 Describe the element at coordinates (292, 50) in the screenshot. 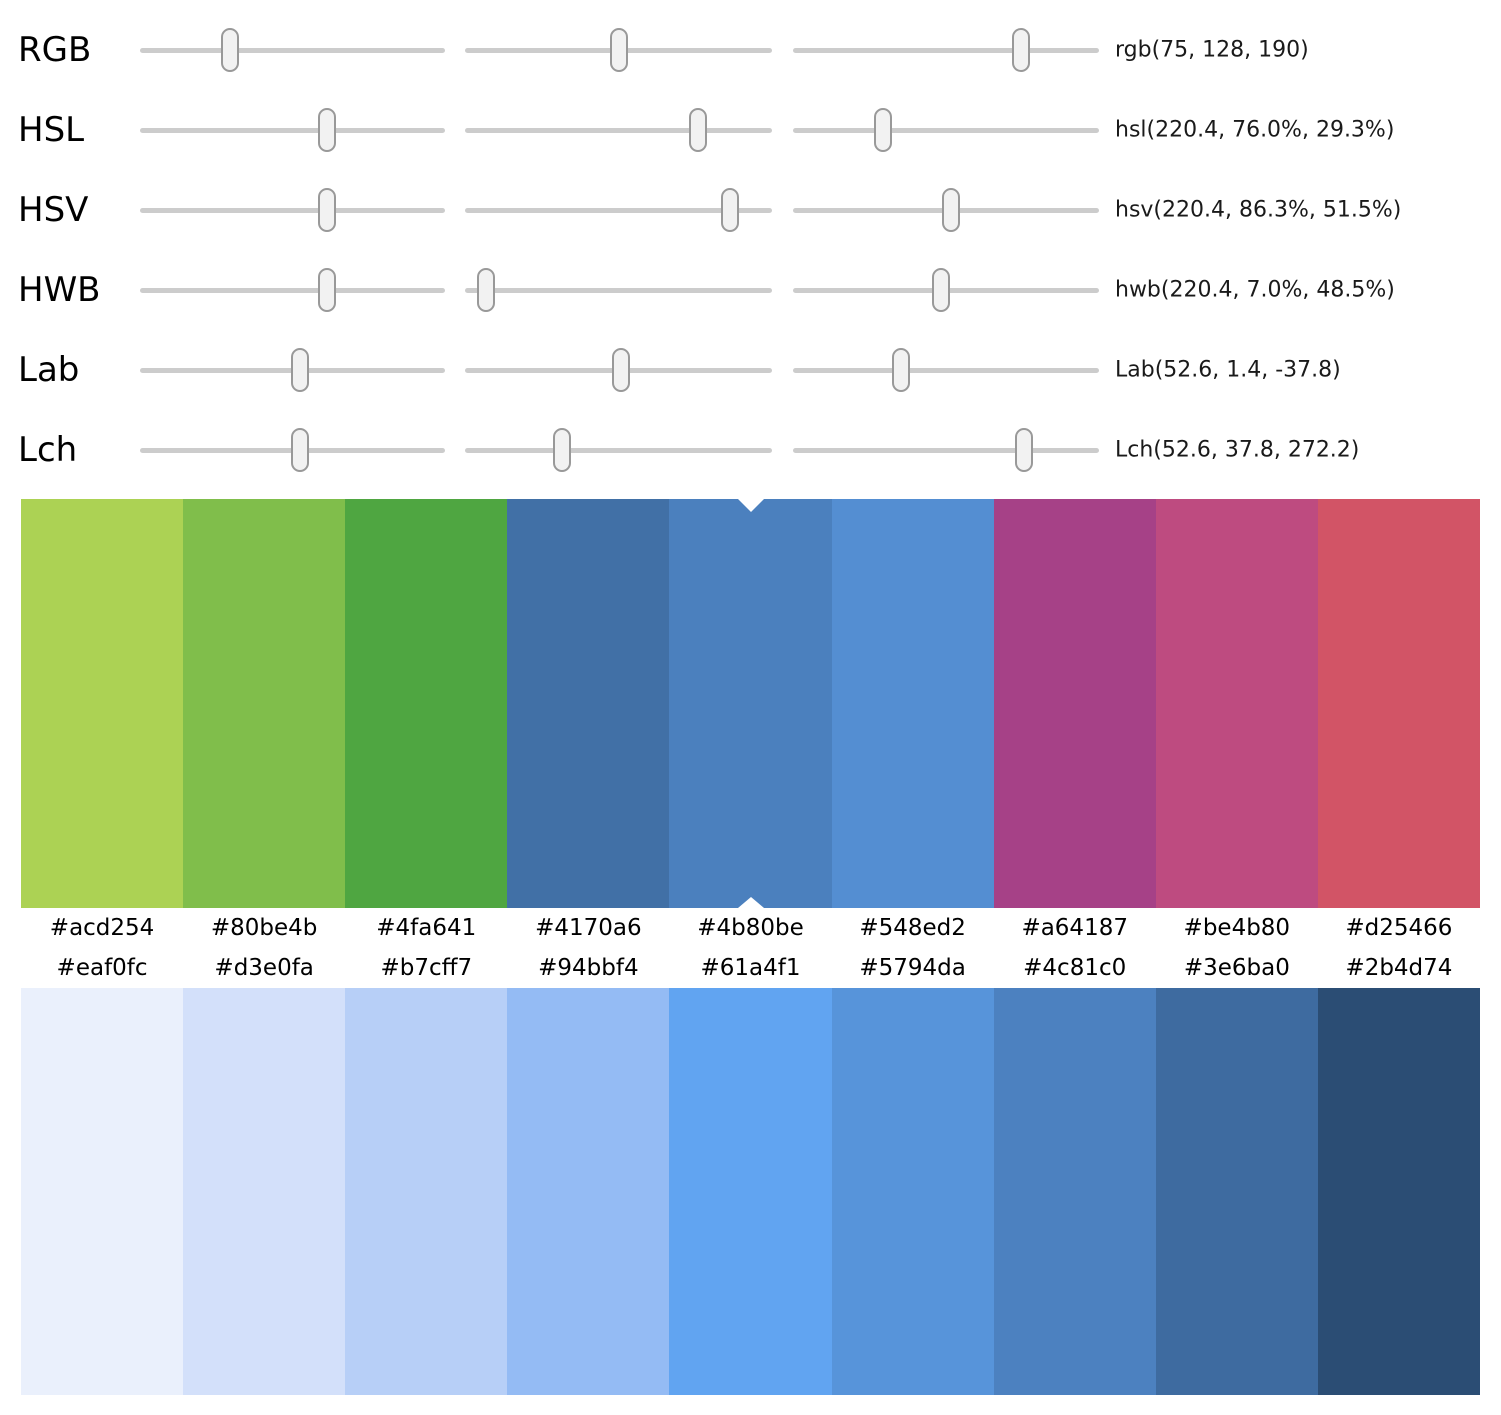

I see `rgb-slider-1-track` at that location.